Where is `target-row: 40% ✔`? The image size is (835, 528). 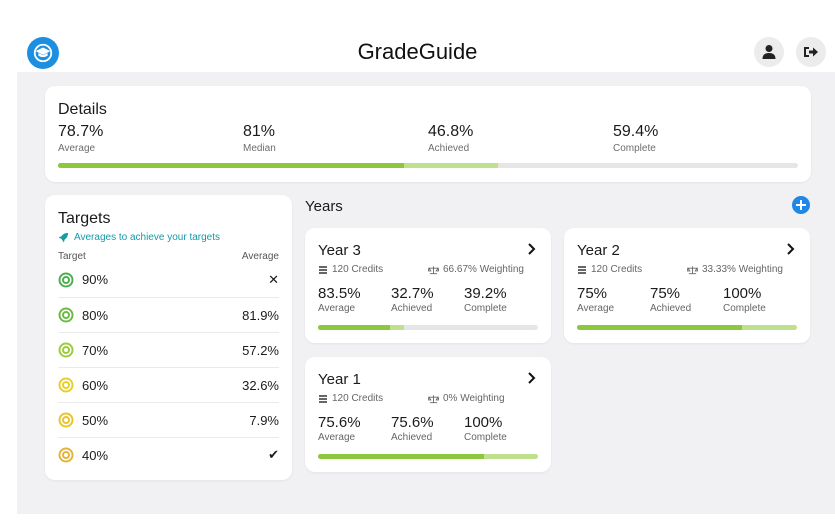 target-row: 40% ✔ is located at coordinates (168, 454).